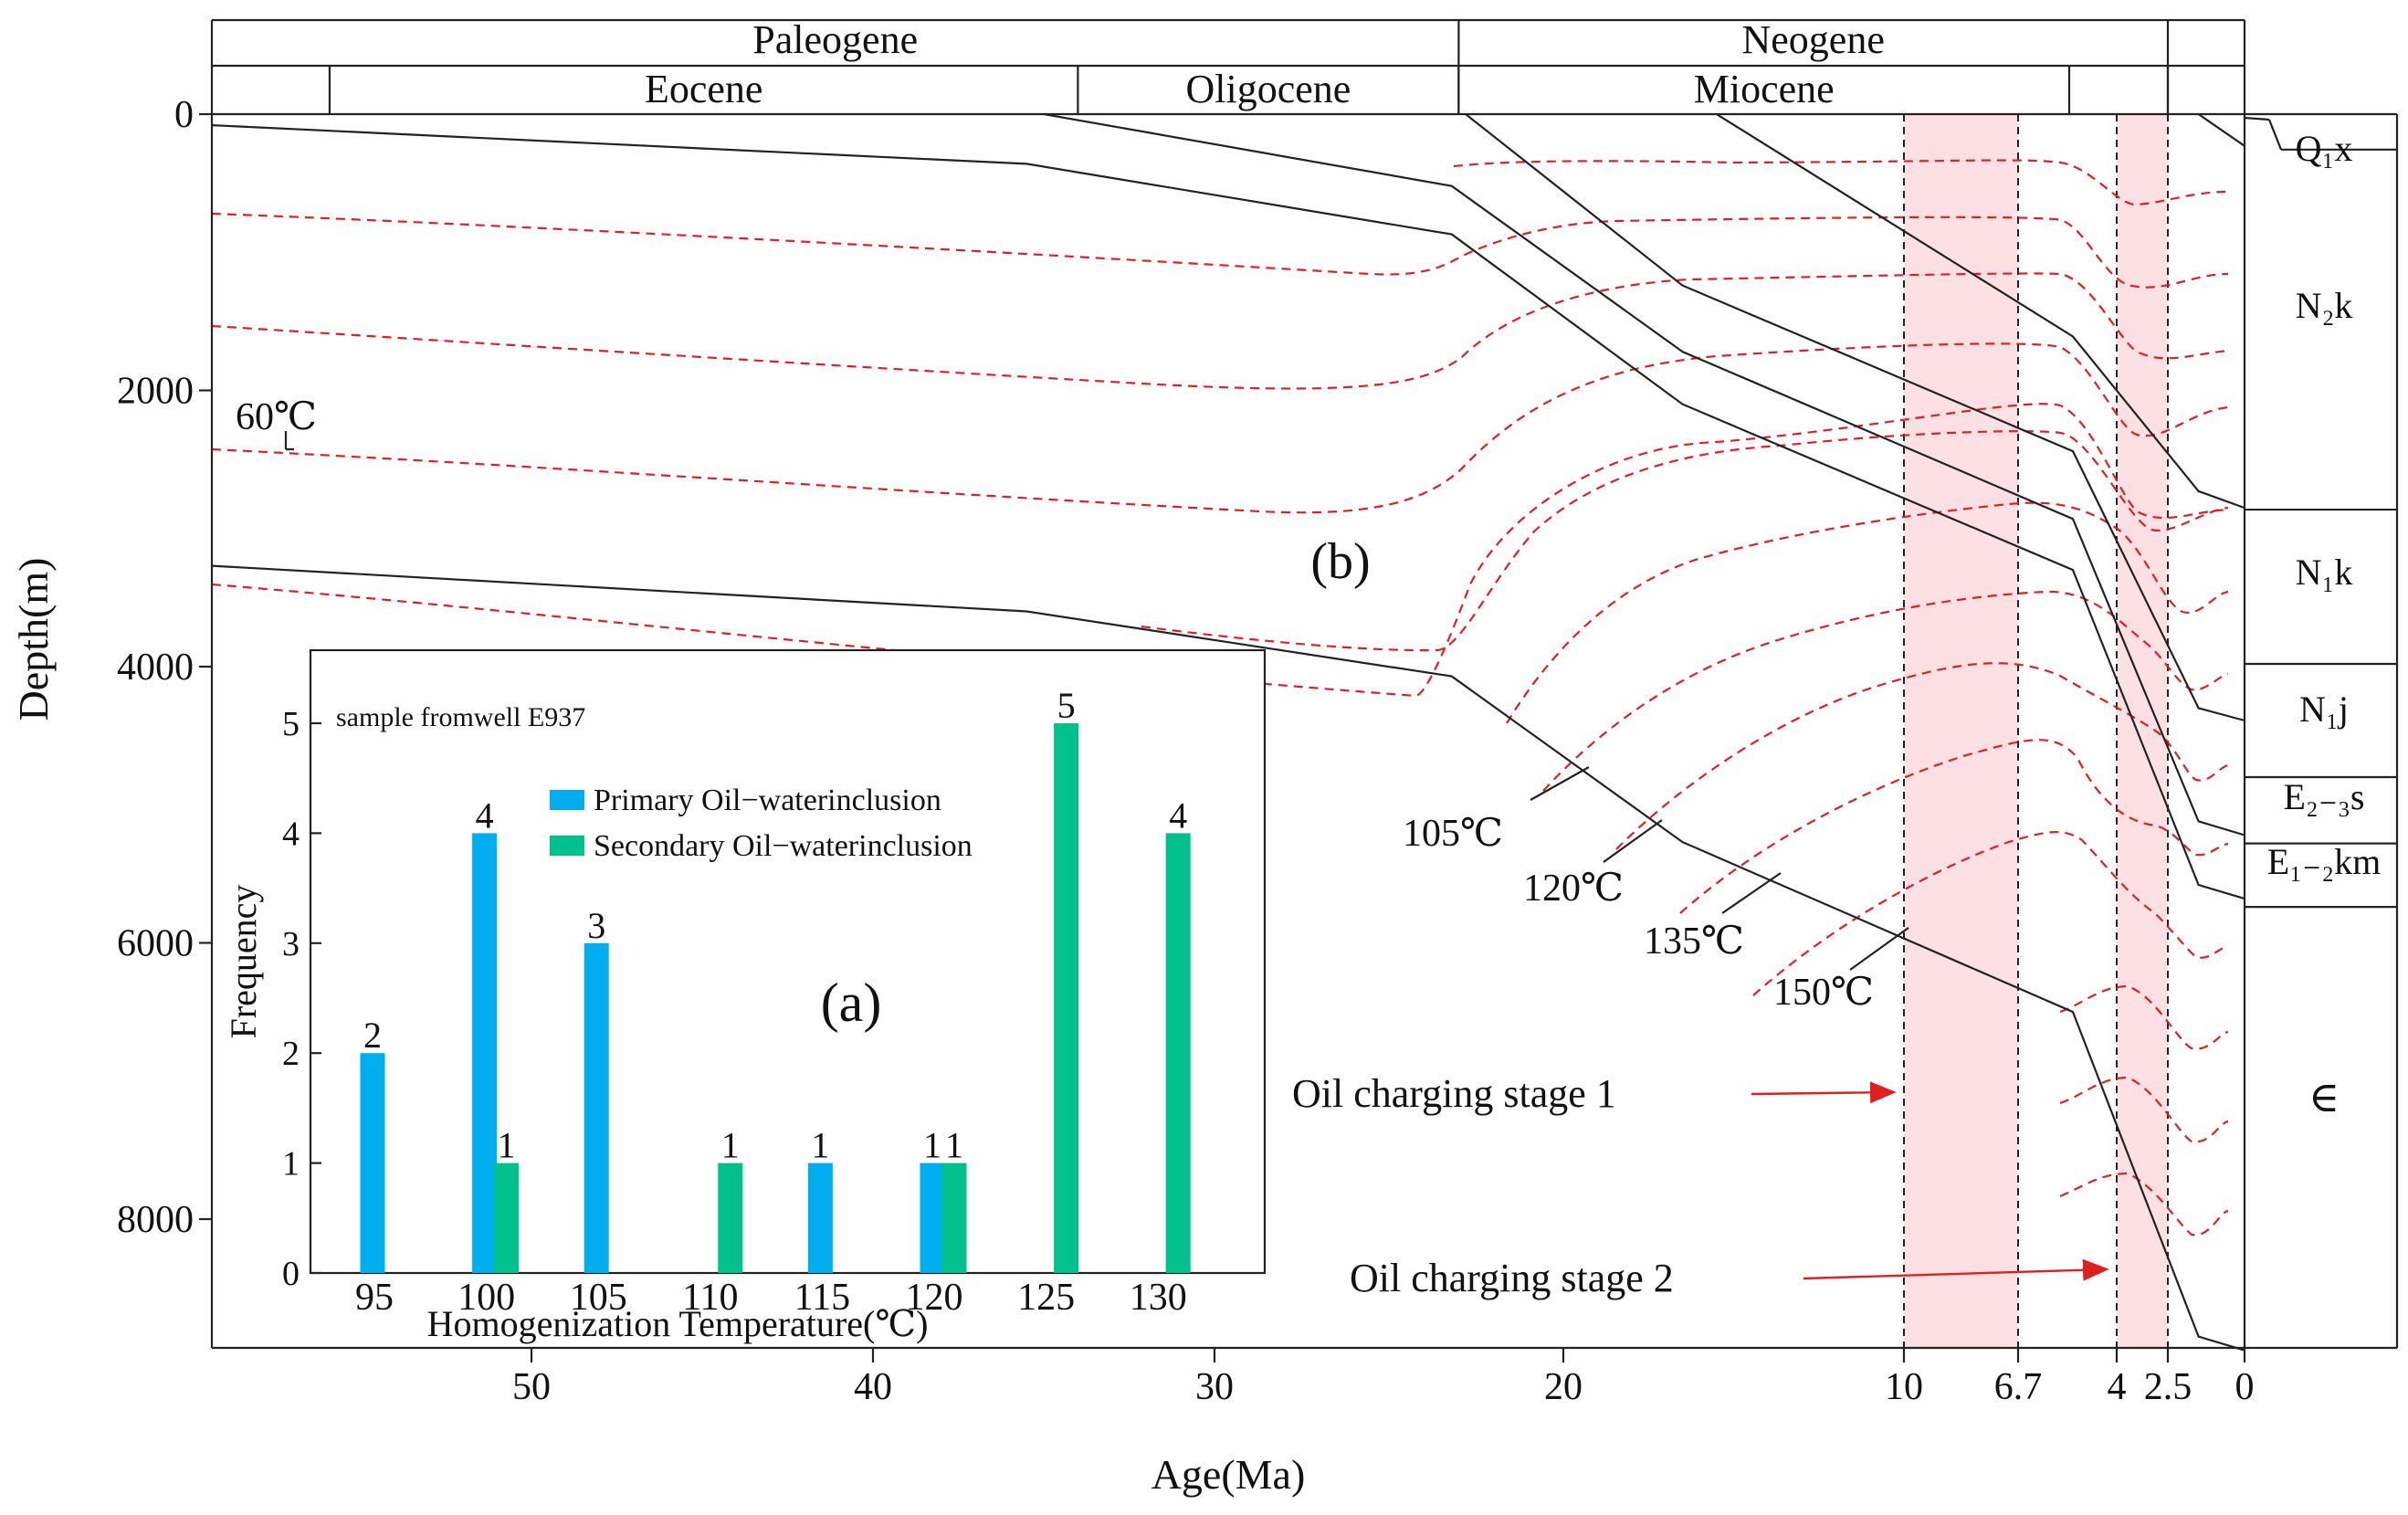 The image size is (2408, 1515). Describe the element at coordinates (2324, 862) in the screenshot. I see `formation-label-5: E₁₋₂km` at that location.